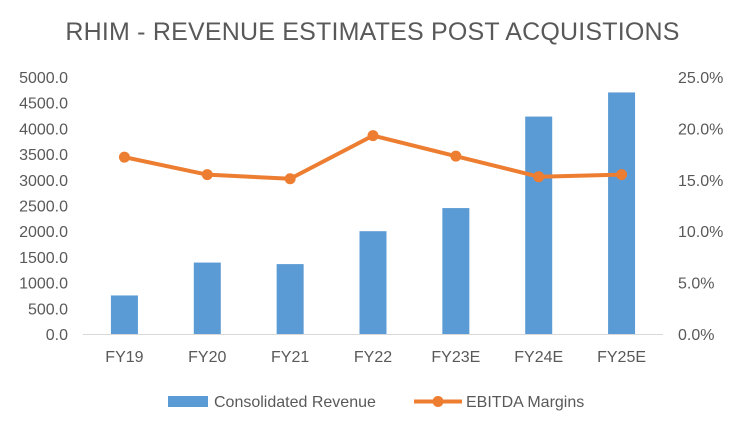  What do you see at coordinates (700, 181) in the screenshot?
I see `y-right-tick-label: 15.0%` at bounding box center [700, 181].